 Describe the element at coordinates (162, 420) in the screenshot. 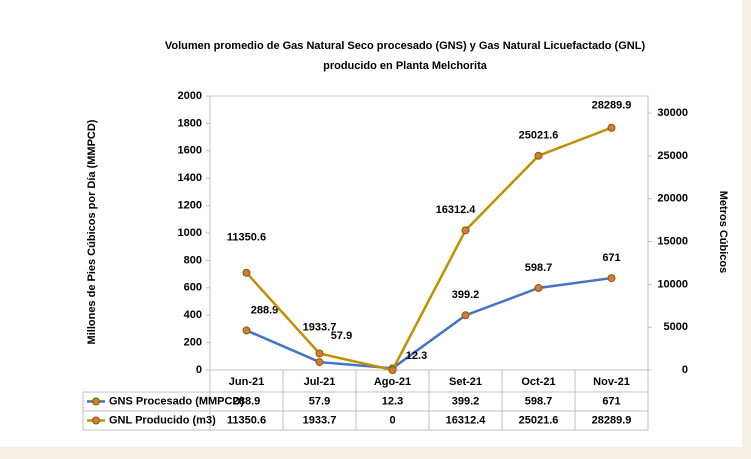

I see `legend-label: GNL Producido (m3)` at that location.